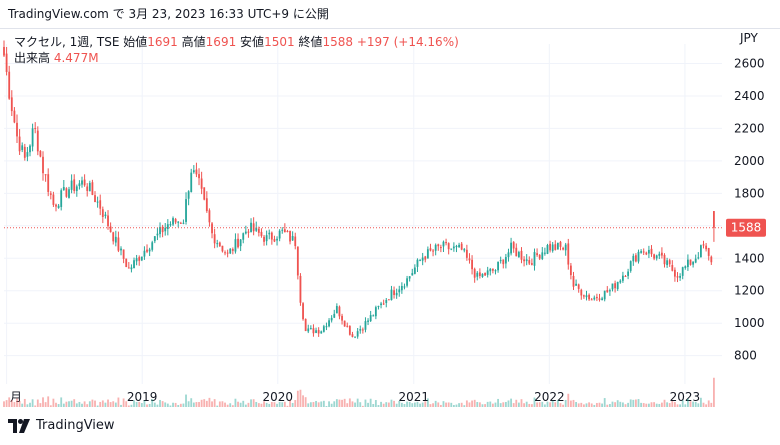 This screenshot has width=780, height=445. Describe the element at coordinates (142, 397) in the screenshot. I see `x-tick-label: 2019` at that location.